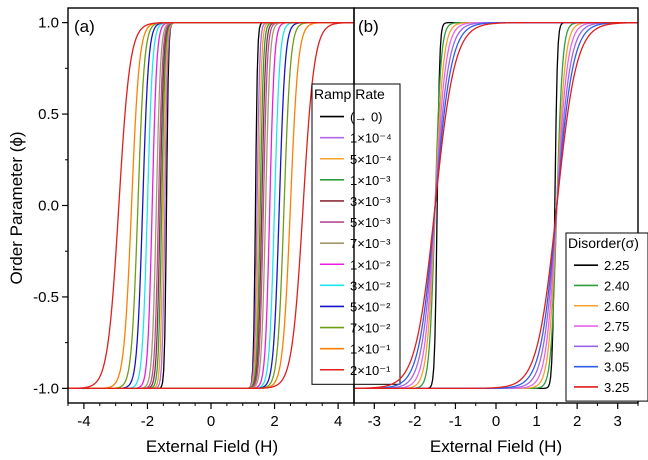 The height and width of the screenshot is (460, 648). What do you see at coordinates (374, 421) in the screenshot?
I see `x-tick-label: -3` at bounding box center [374, 421].